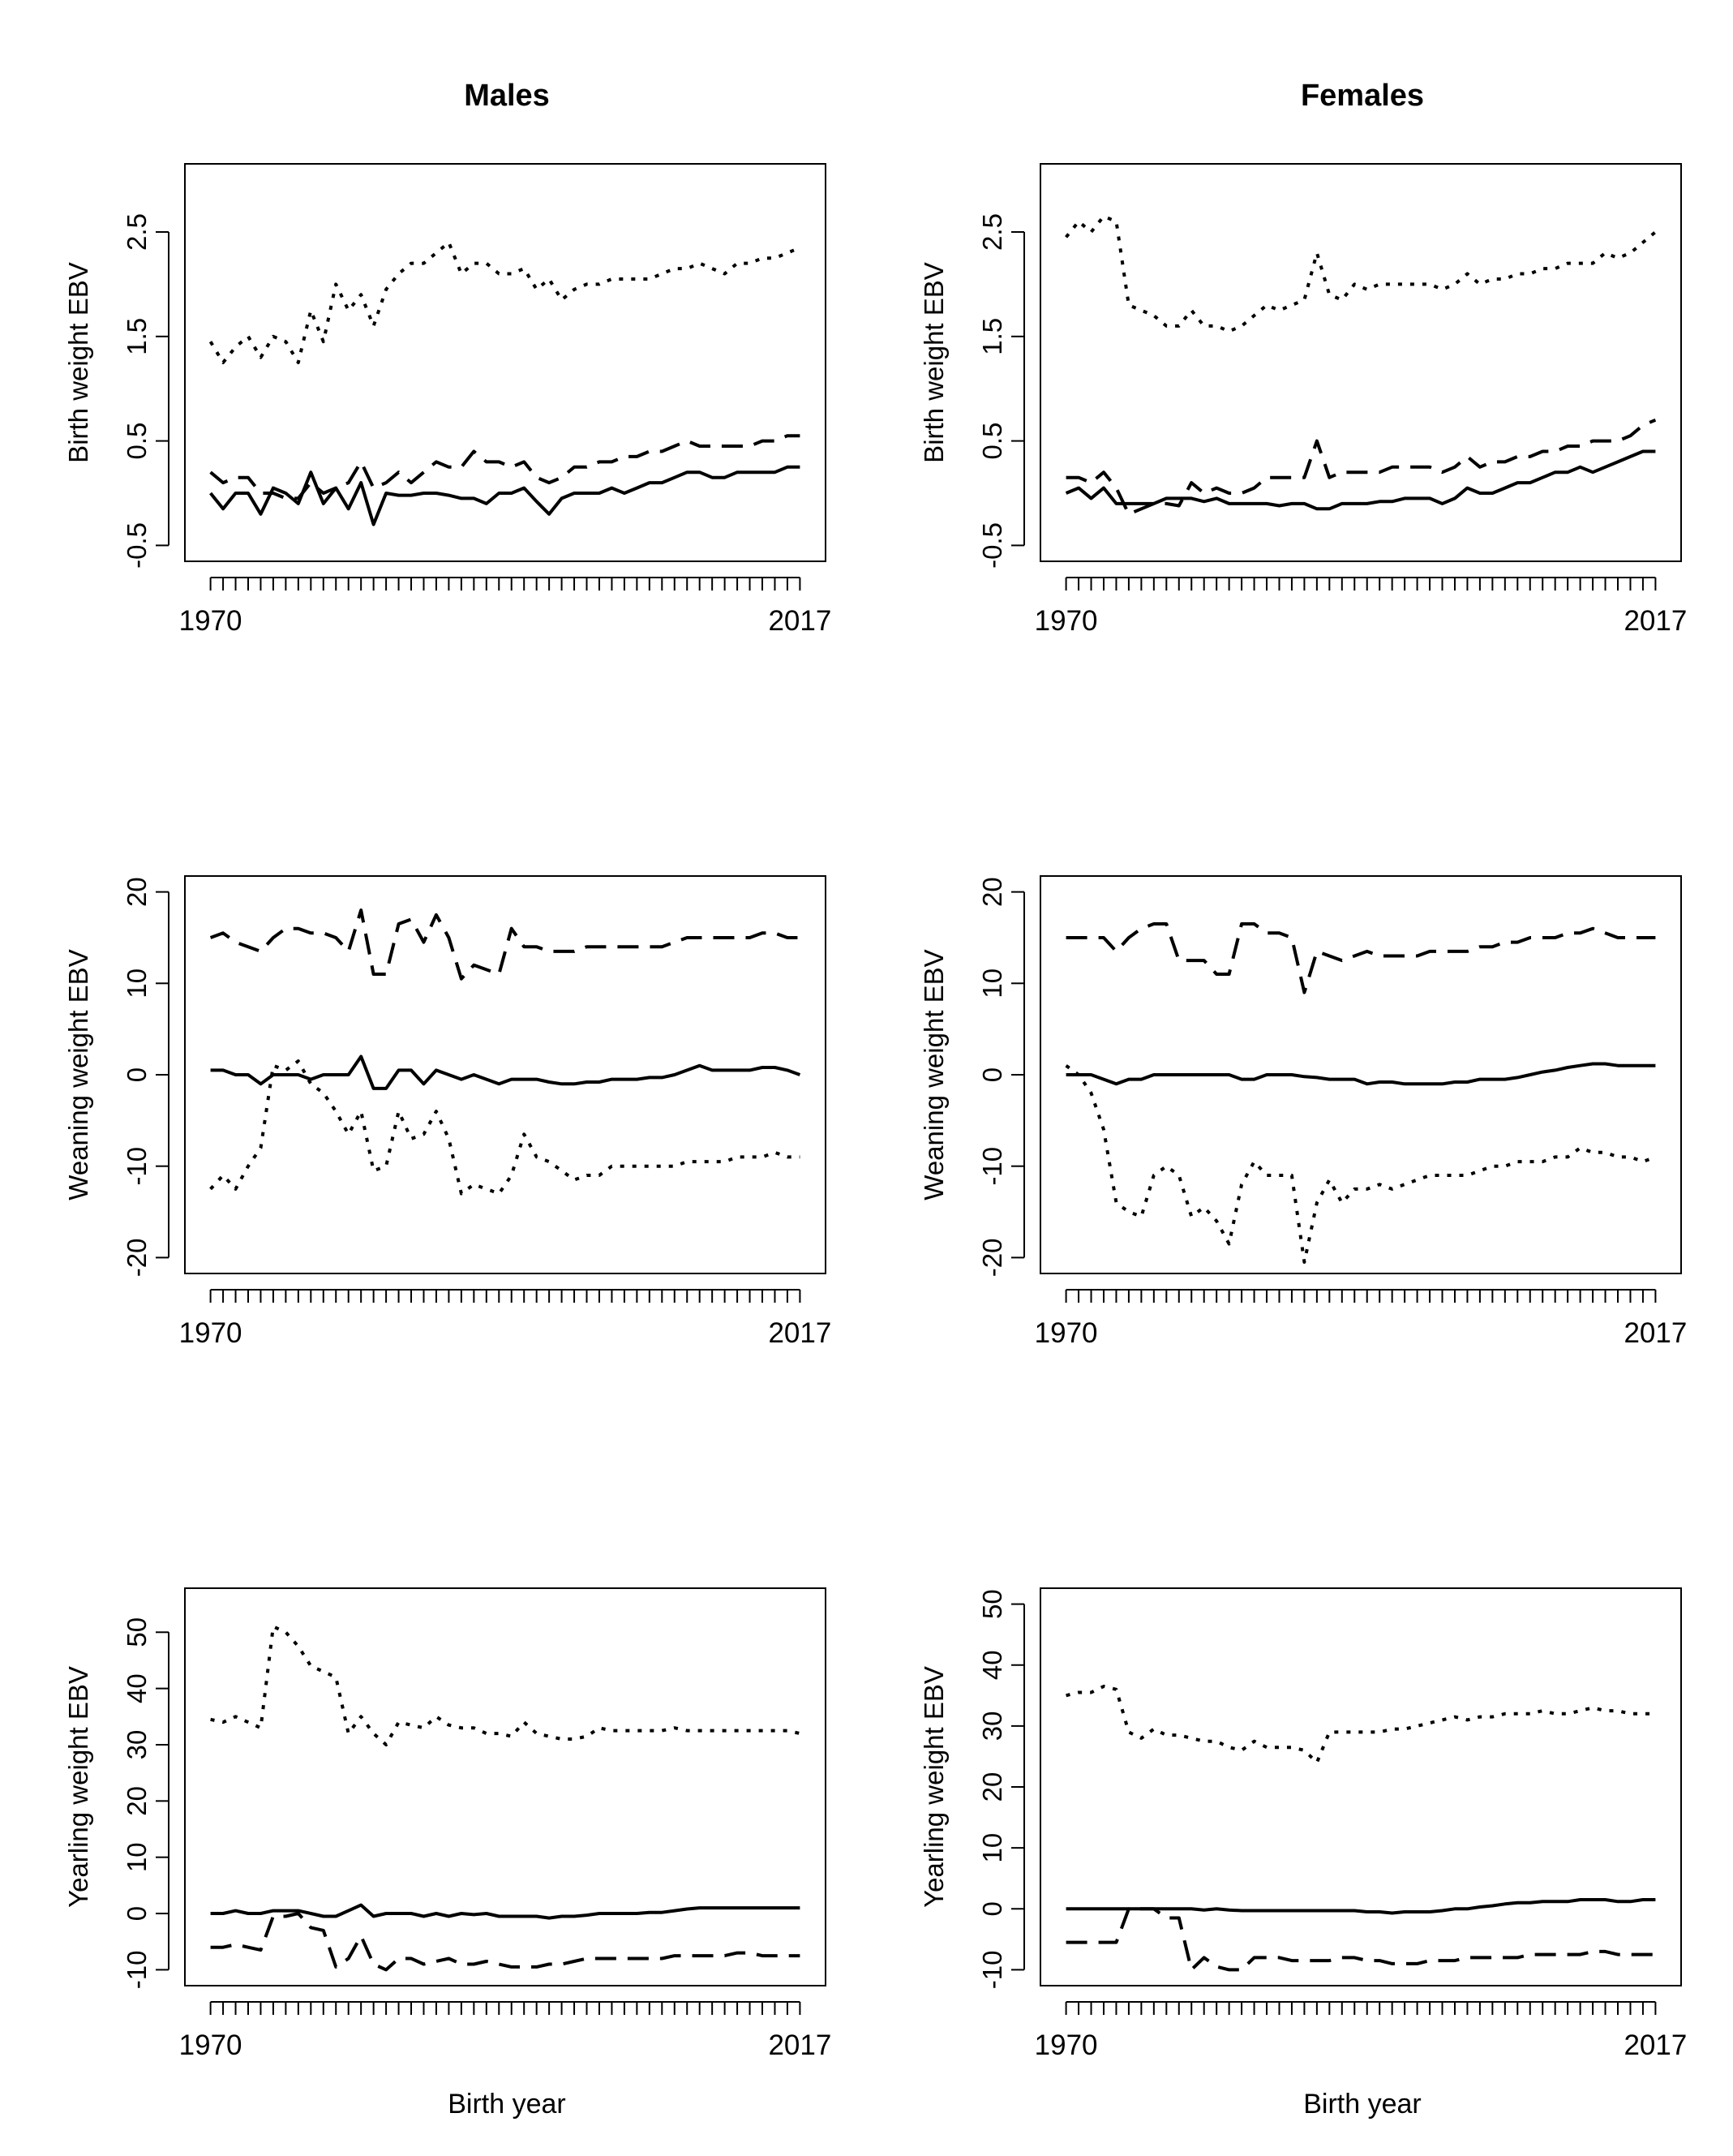 This screenshot has width=1733, height=2156. Describe the element at coordinates (1363, 96) in the screenshot. I see `column-title-females: Females` at that location.